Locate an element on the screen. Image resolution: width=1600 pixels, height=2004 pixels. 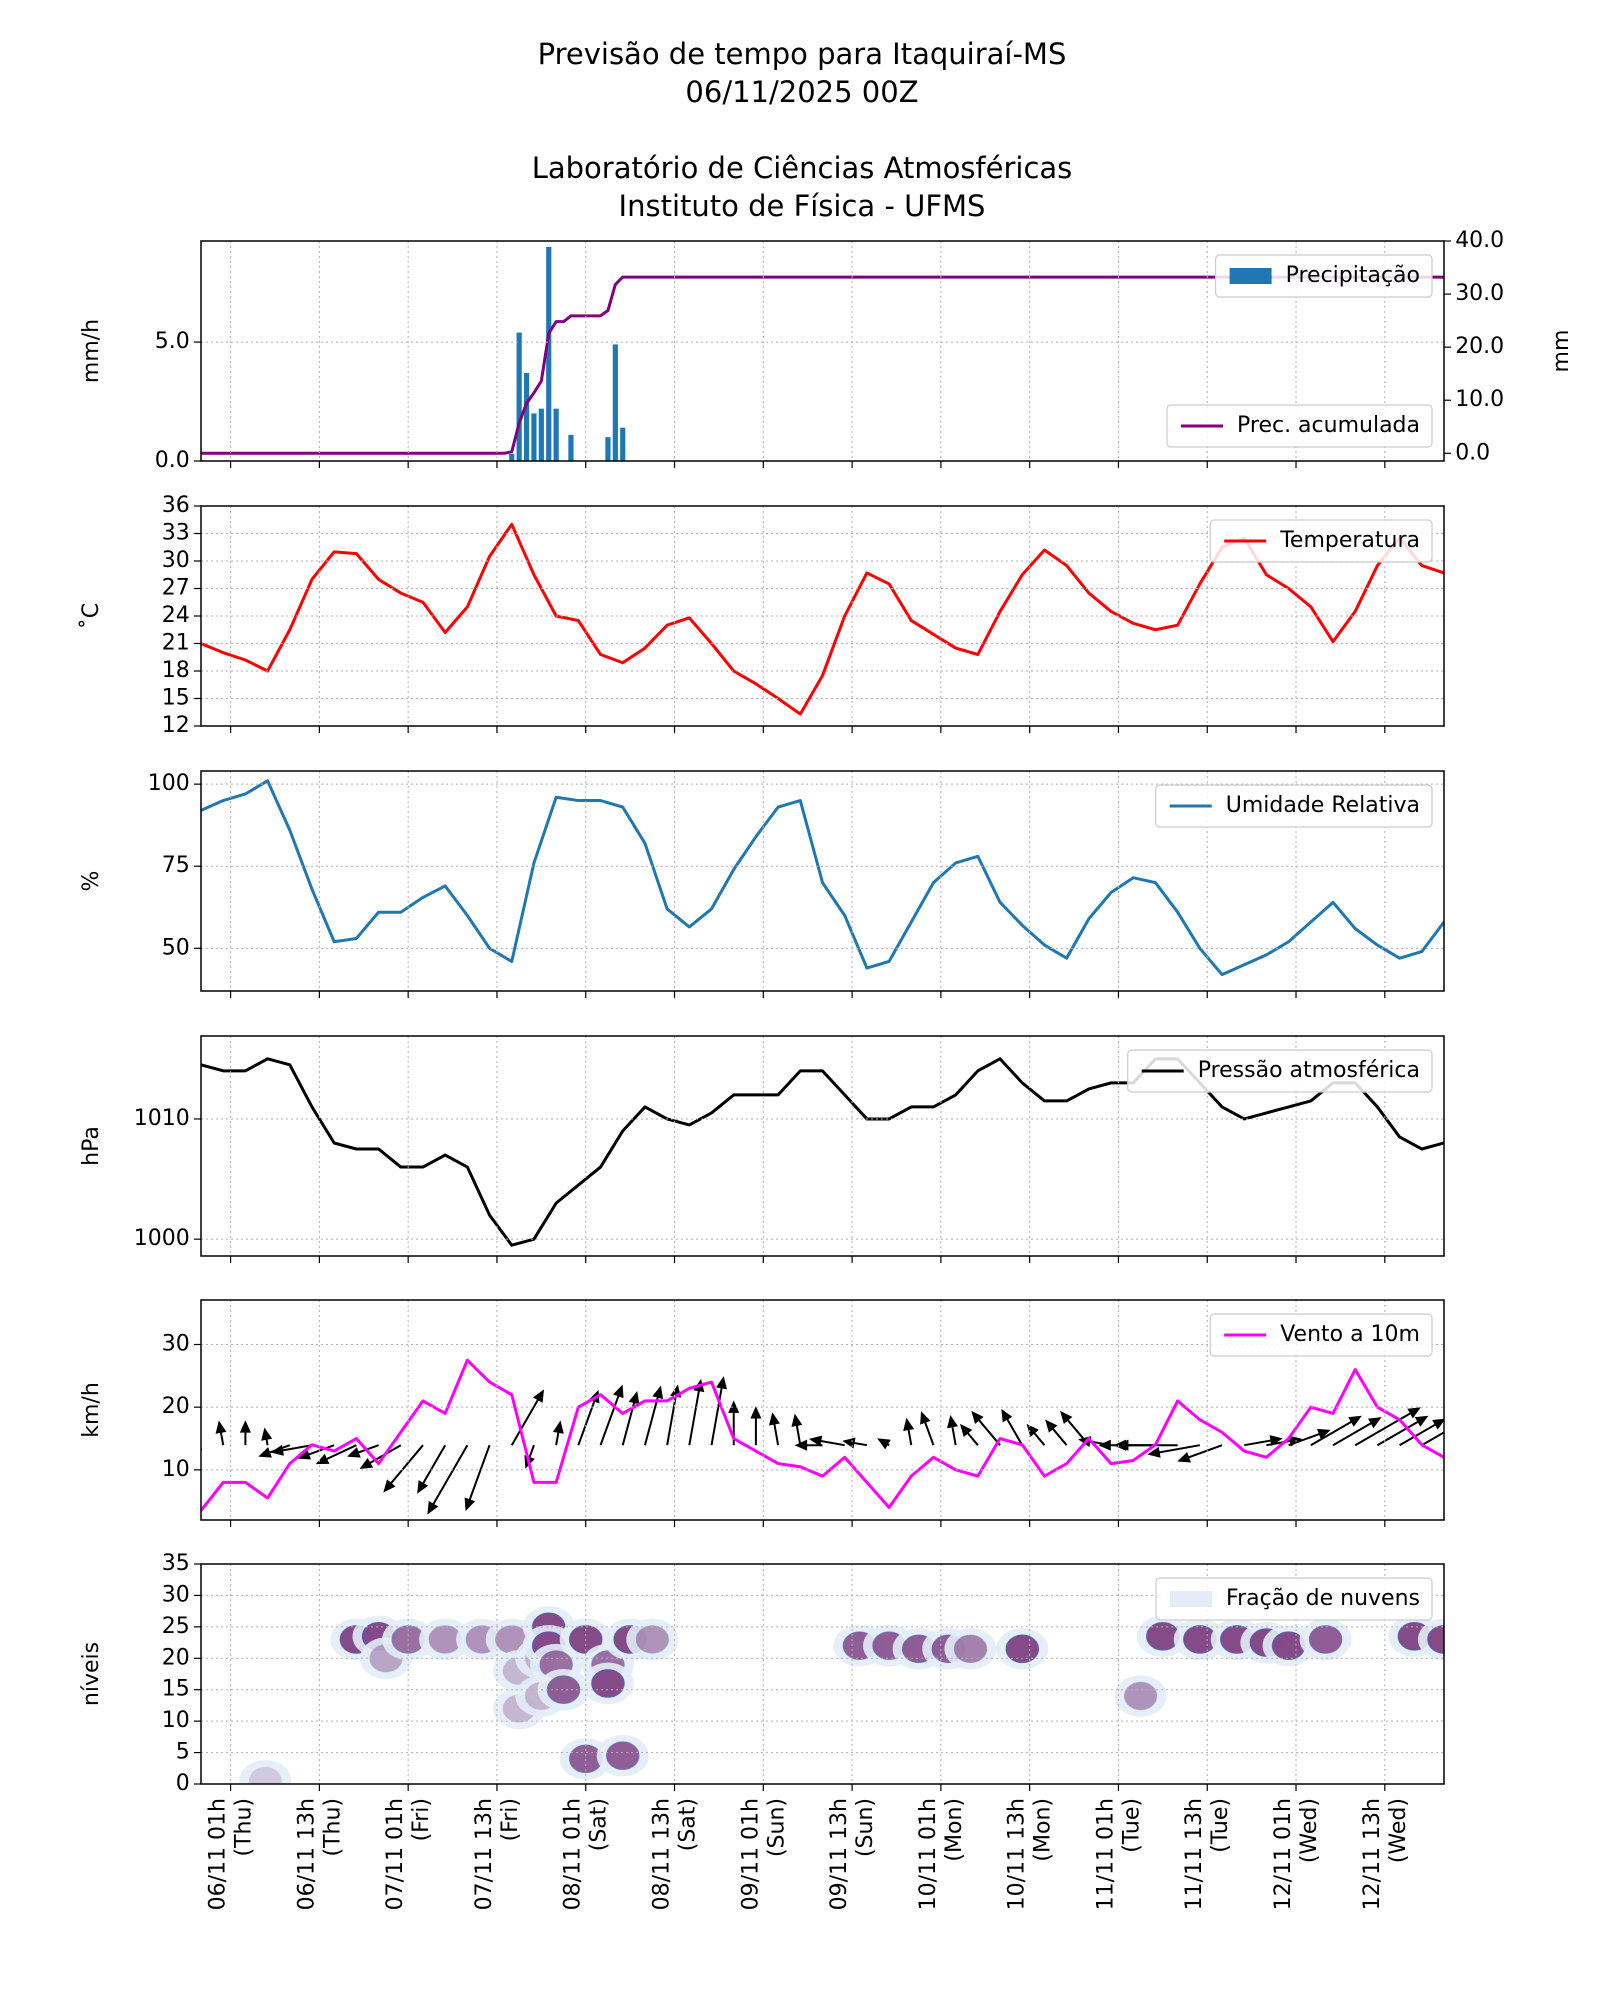
x-tick-label-line: 11/11 01h is located at coordinates (1105, 1854).